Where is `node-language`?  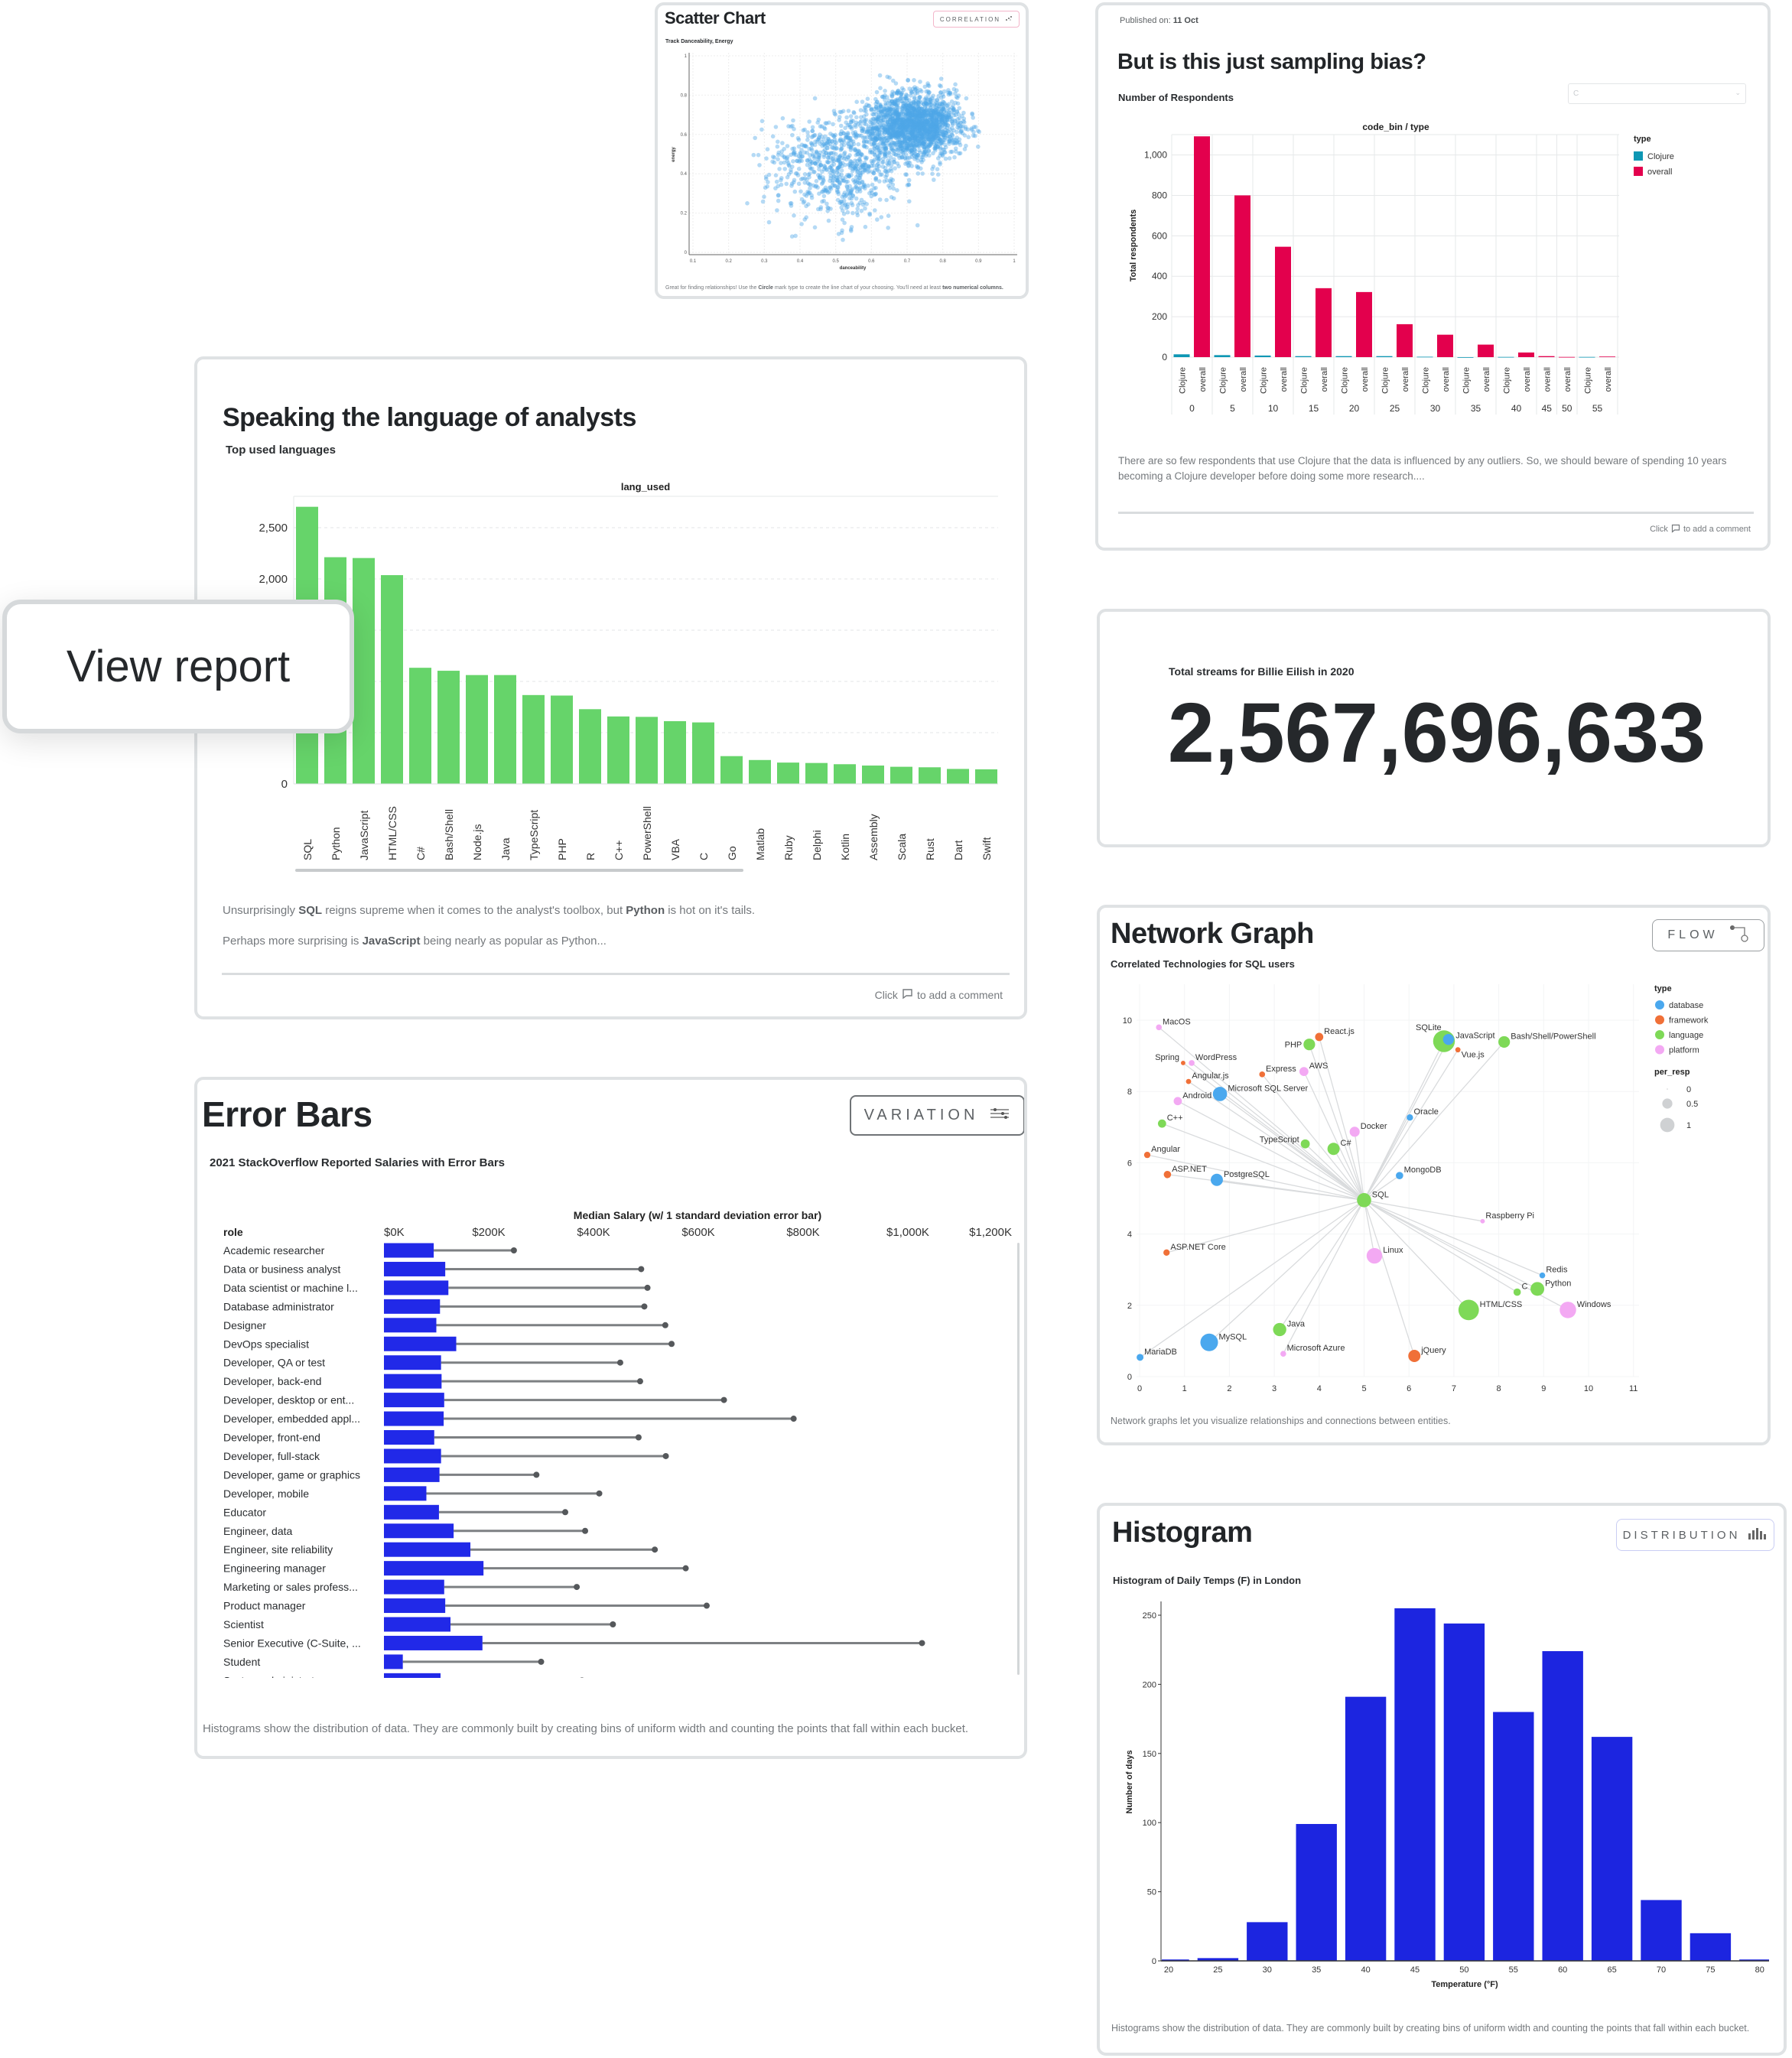 node-language is located at coordinates (1517, 1292).